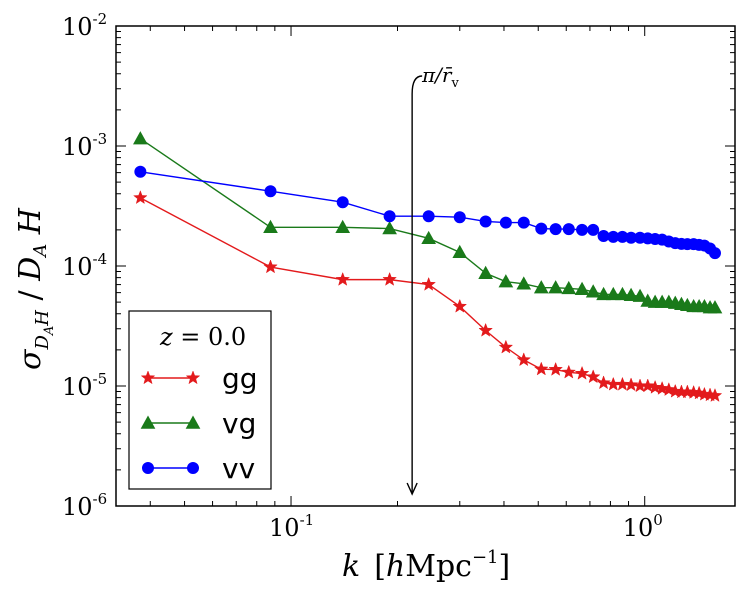 The image size is (744, 591). I want to click on legend-label-gg: gg, so click(240, 378).